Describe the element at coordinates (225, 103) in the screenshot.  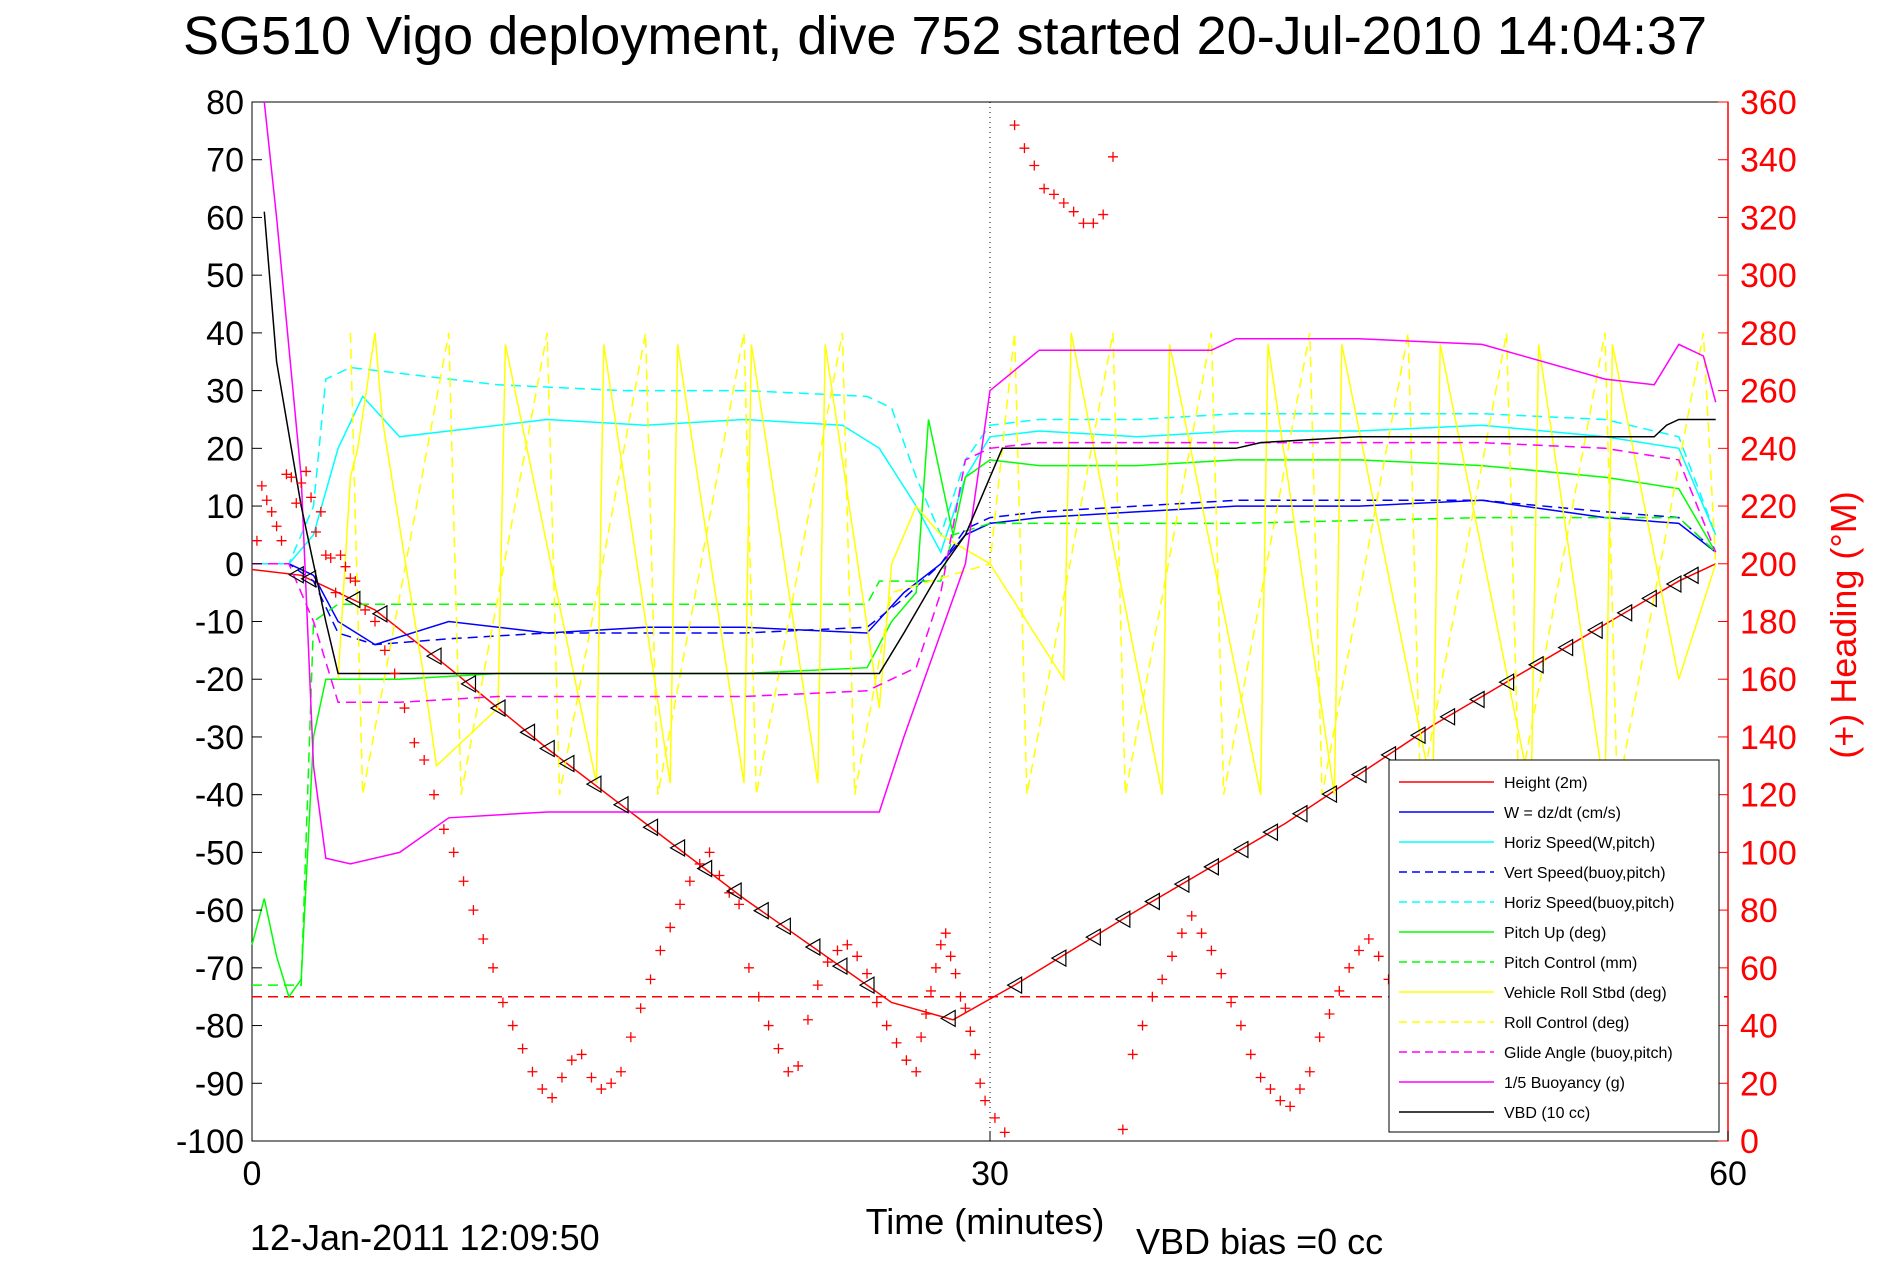
I see `left-tick-label: 80` at that location.